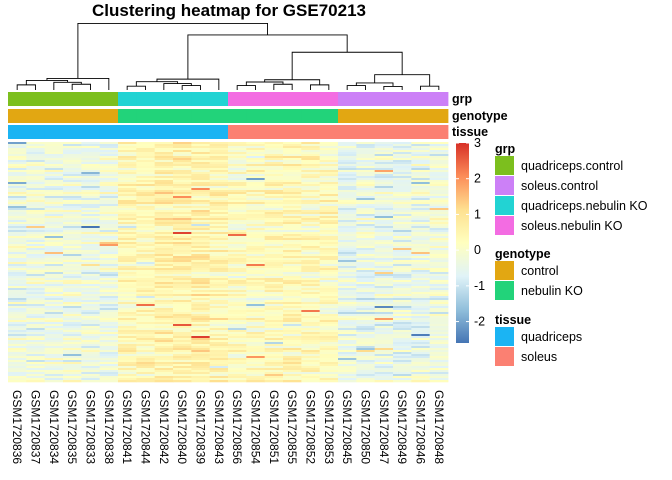 The width and height of the screenshot is (672, 480). Describe the element at coordinates (237, 427) in the screenshot. I see `column-label: GSM1720856` at that location.